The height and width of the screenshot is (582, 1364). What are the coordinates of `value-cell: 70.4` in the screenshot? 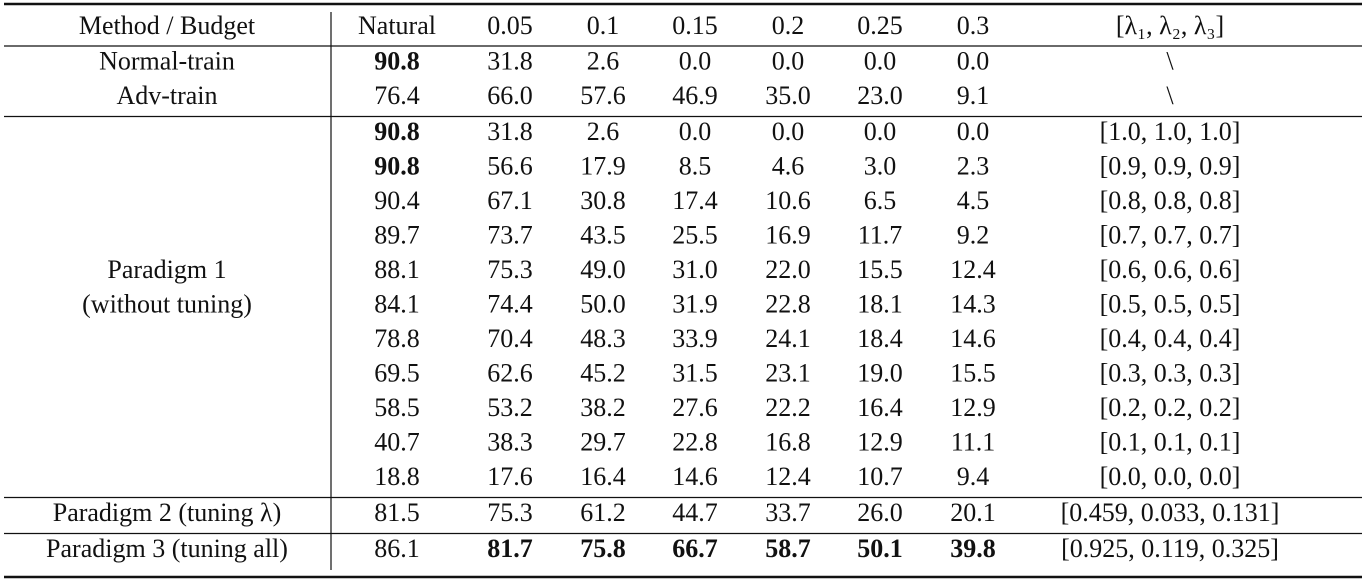 It's located at (510, 338).